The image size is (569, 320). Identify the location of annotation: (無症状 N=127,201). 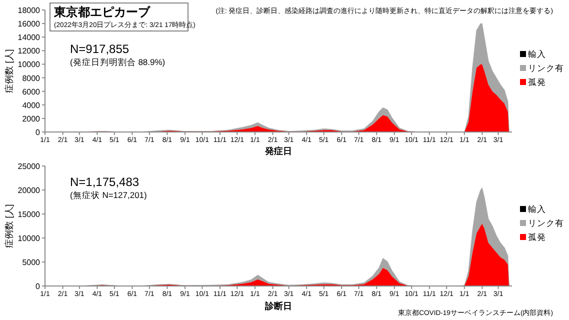
(109, 195).